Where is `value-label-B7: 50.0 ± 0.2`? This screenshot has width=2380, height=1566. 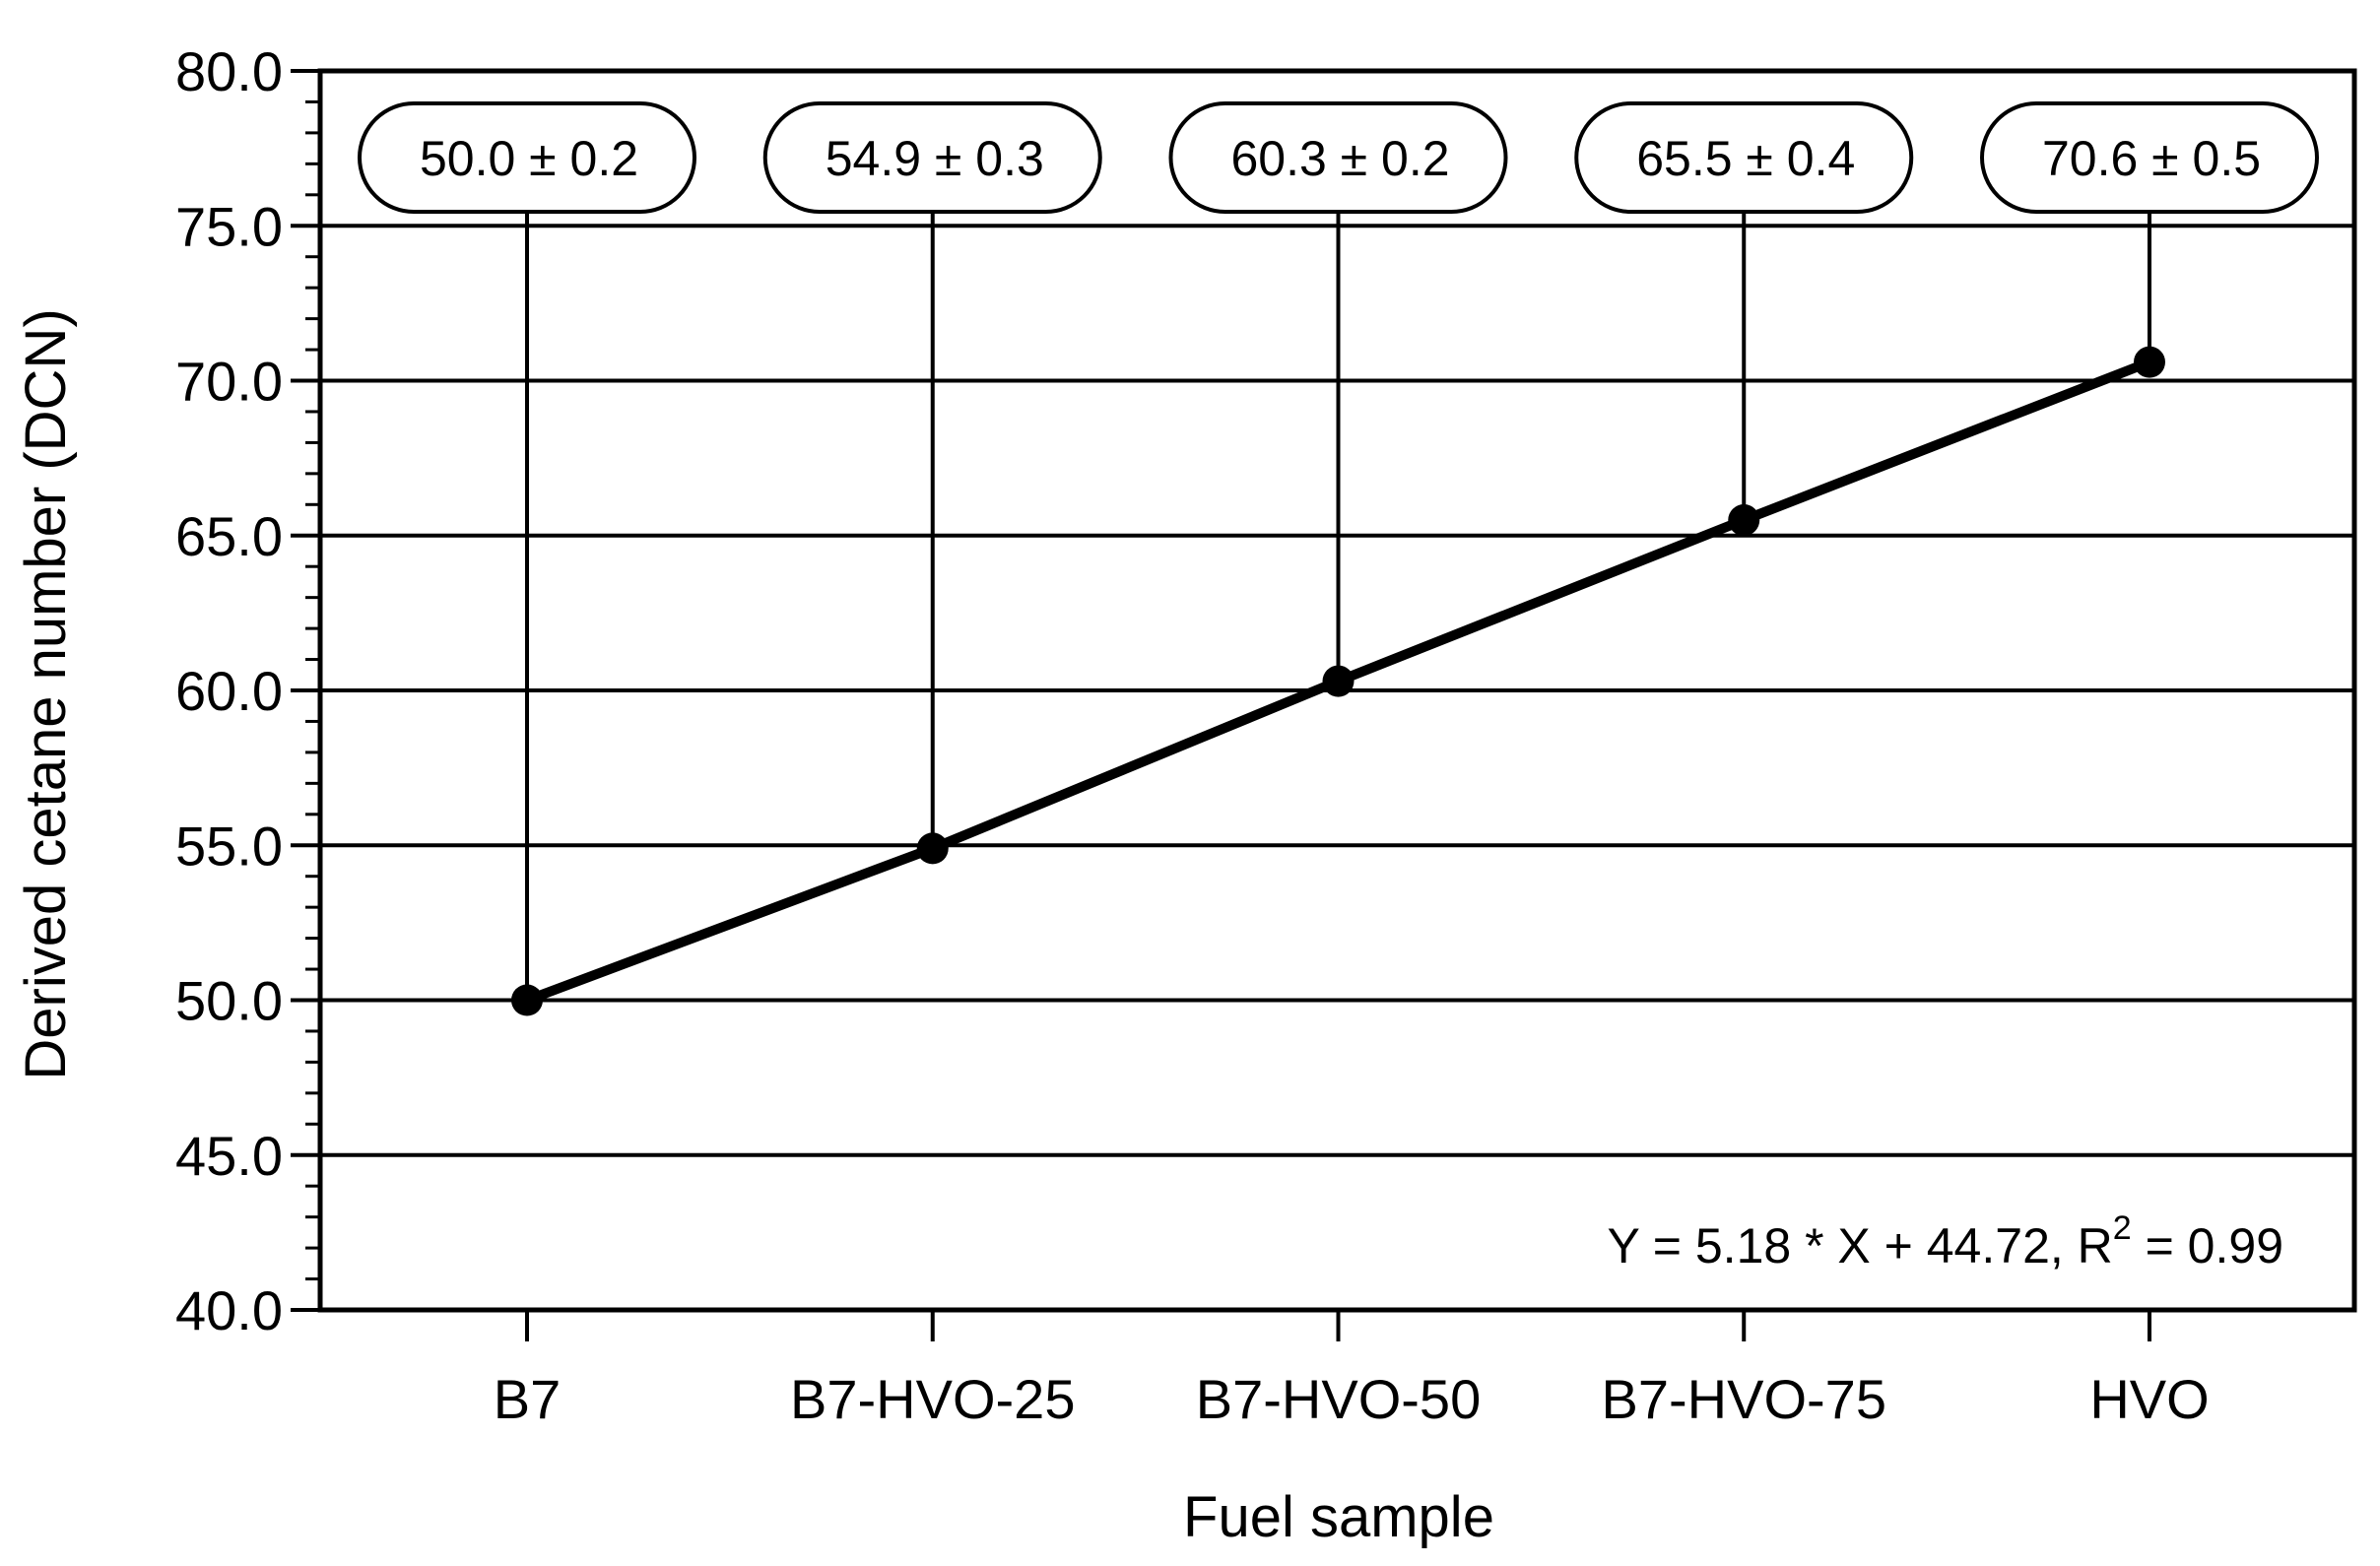 value-label-B7: 50.0 ± 0.2 is located at coordinates (529, 158).